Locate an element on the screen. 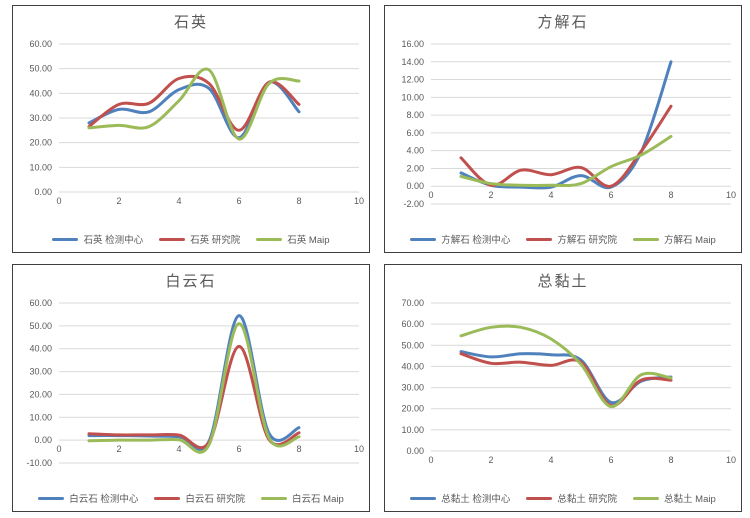 The image size is (750, 518). chart-title-calcite: 方解石 is located at coordinates (563, 22).